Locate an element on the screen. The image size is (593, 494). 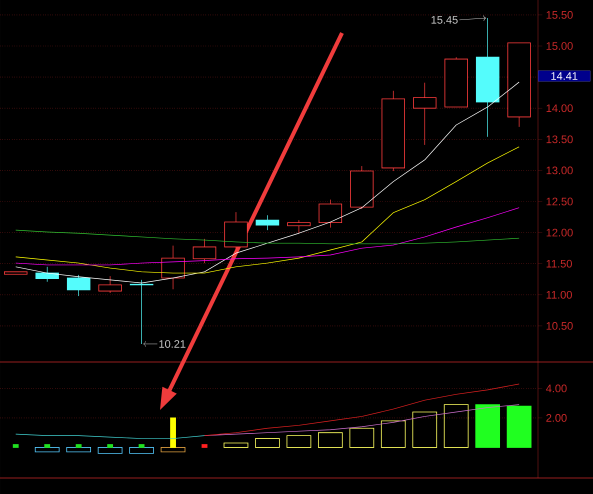
y-tick-label: 15.00 is located at coordinates (559, 46).